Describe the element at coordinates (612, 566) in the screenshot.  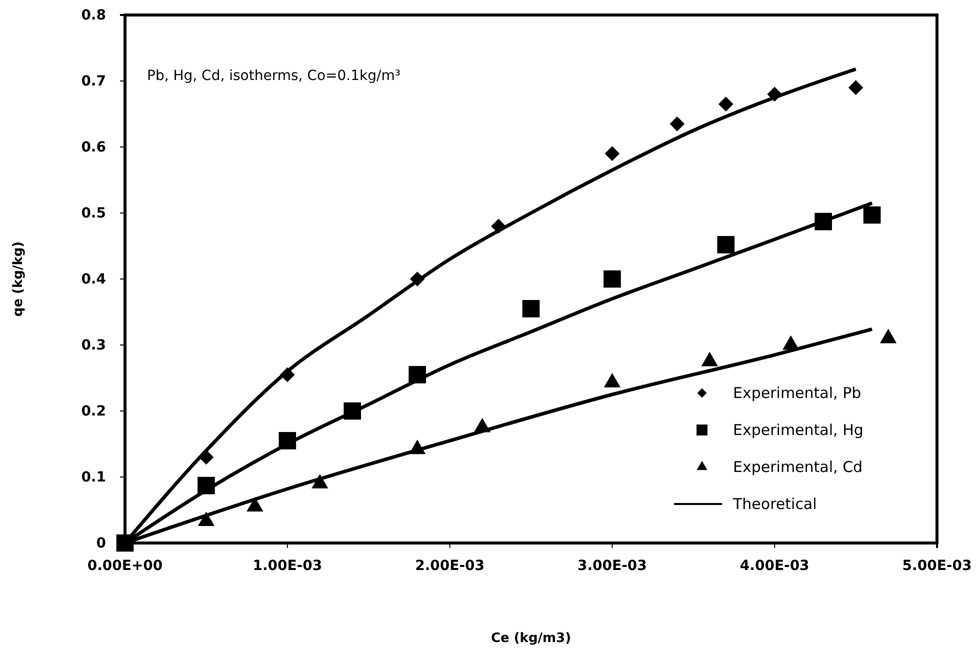
I see `x-tick-label: 3.00E-03` at that location.